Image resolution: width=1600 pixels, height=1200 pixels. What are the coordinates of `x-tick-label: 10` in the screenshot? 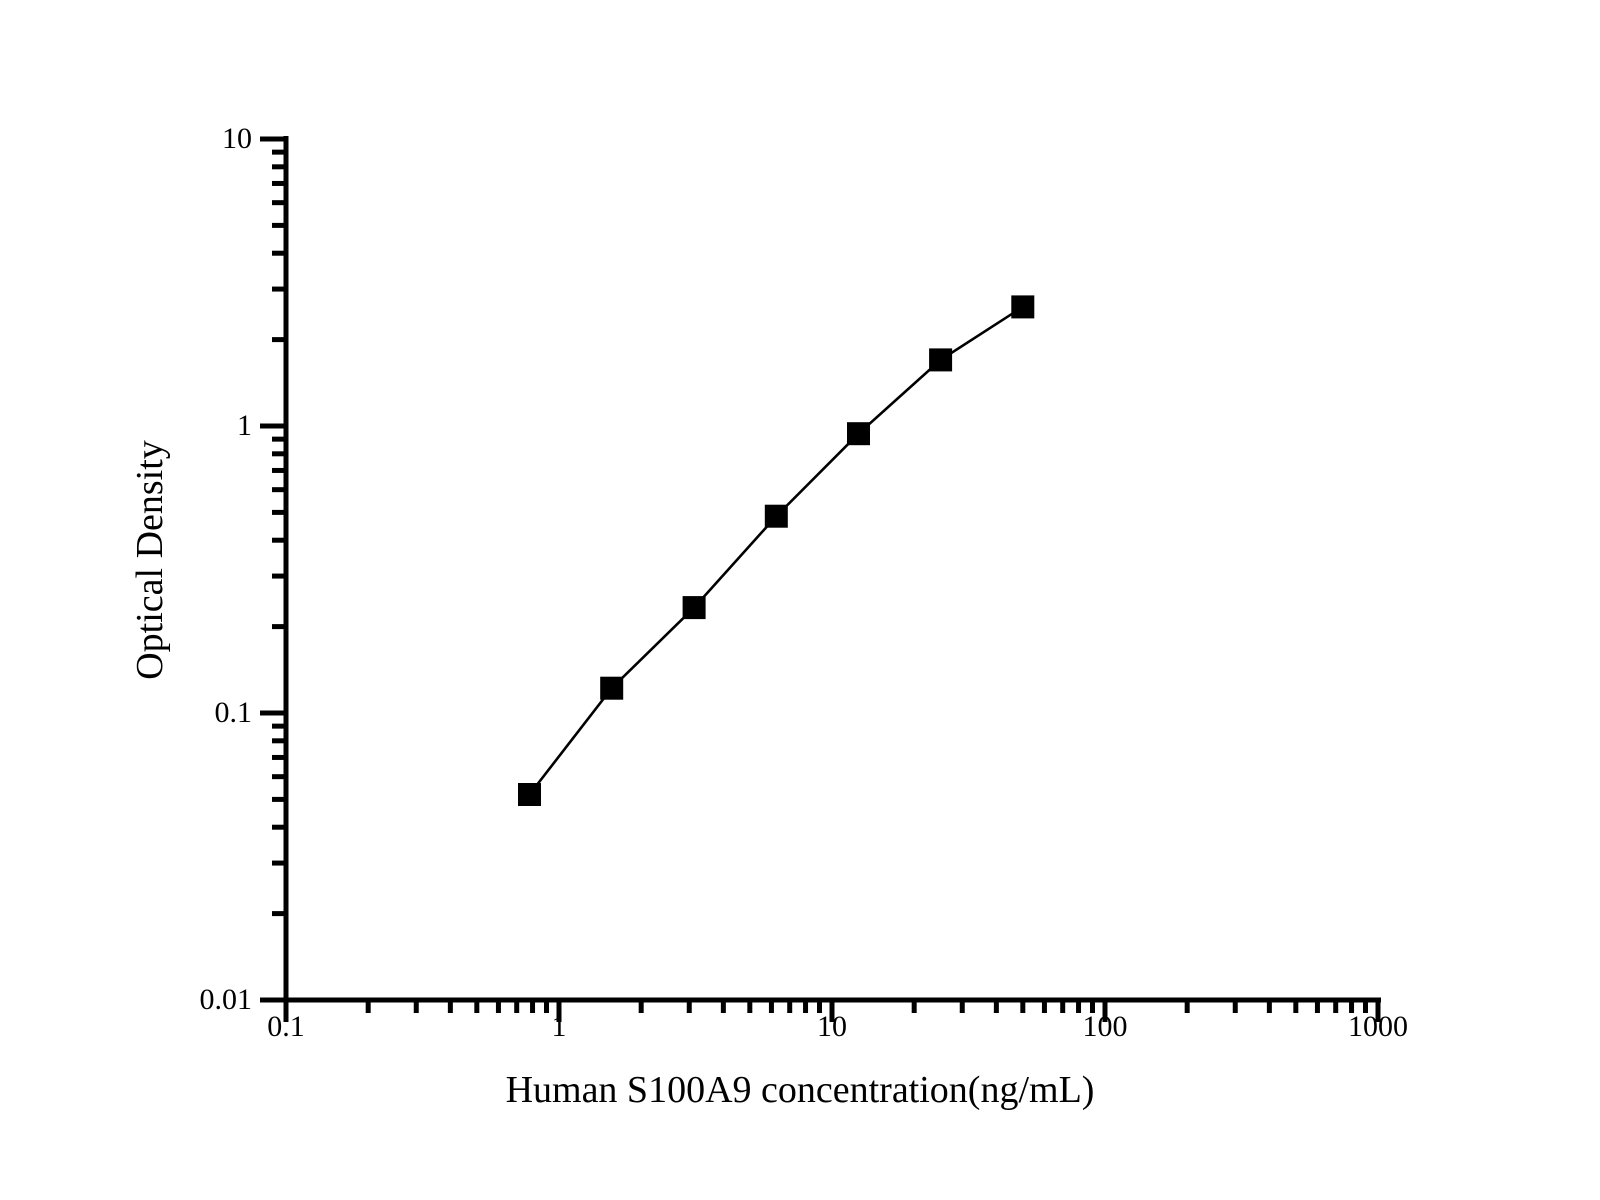 It's located at (832, 1026).